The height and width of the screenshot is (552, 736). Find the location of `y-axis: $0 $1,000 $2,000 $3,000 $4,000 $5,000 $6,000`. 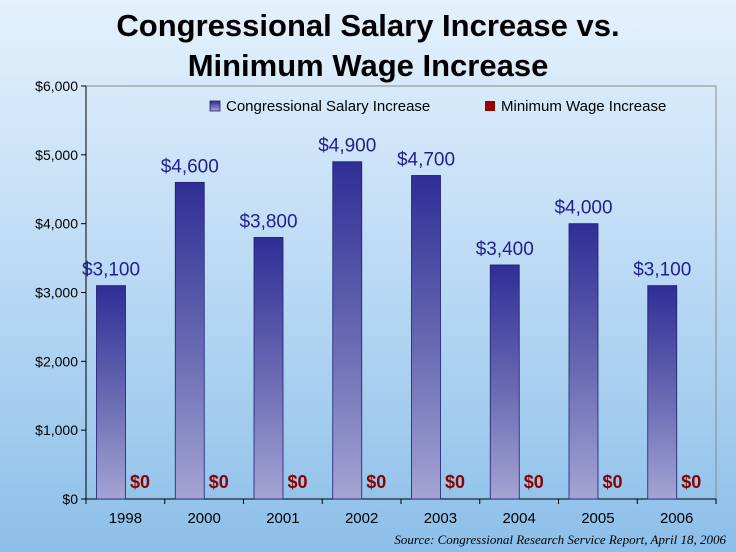

y-axis: $0 $1,000 $2,000 $3,000 $4,000 $5,000 $6,000 is located at coordinates (61, 292).